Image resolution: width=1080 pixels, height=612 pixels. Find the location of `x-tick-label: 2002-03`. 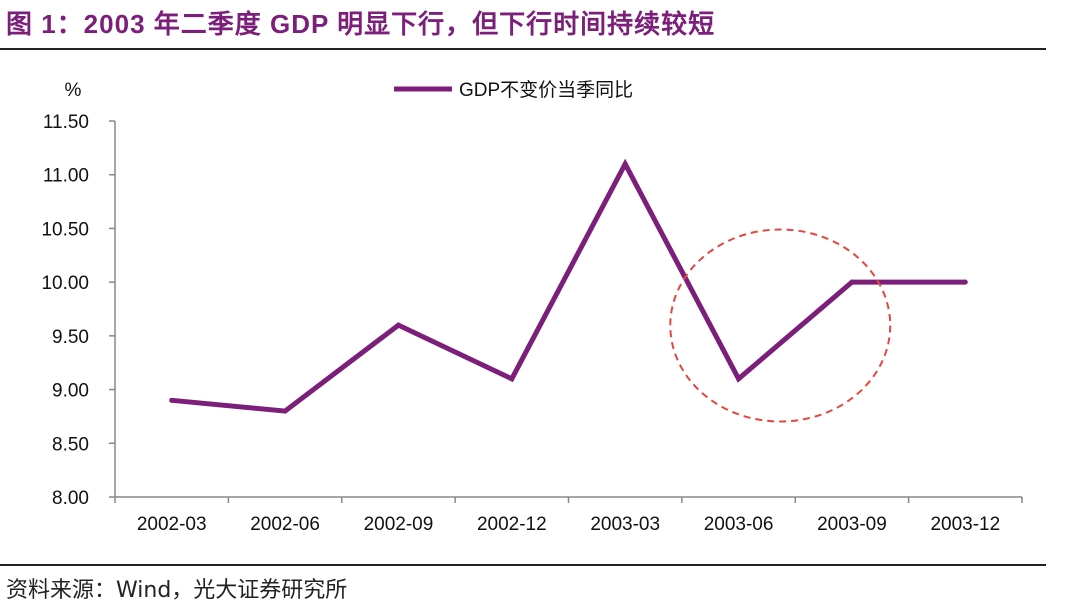

x-tick-label: 2002-03 is located at coordinates (172, 524).